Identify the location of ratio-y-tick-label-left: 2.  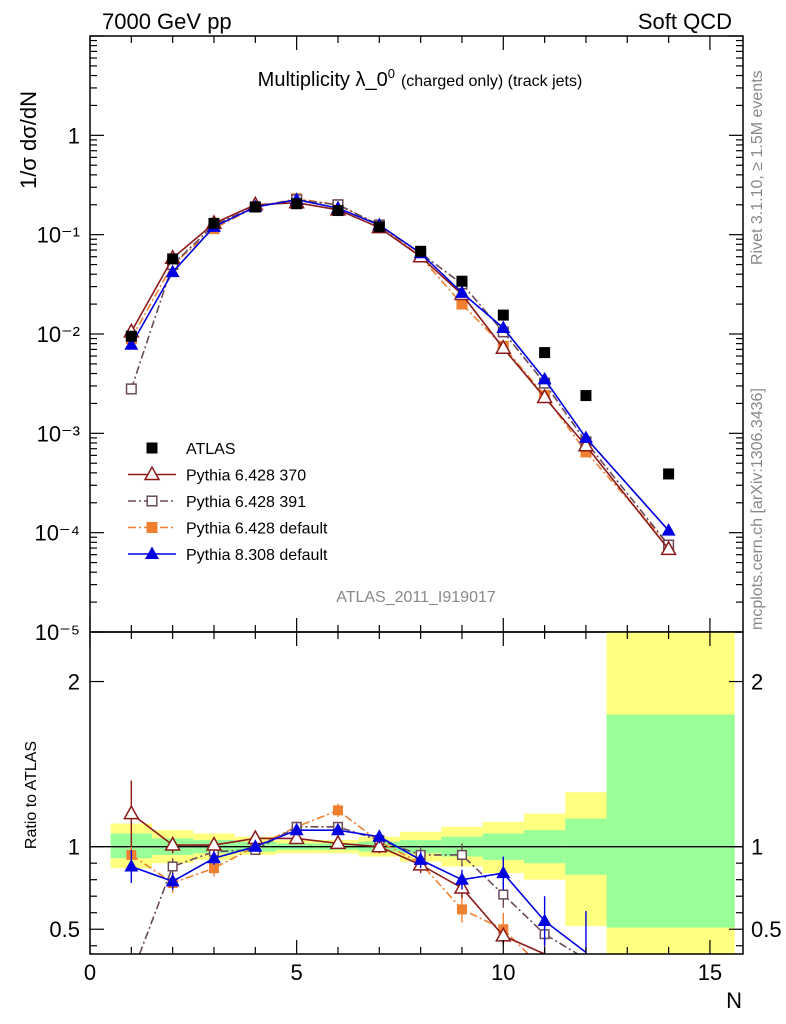
(74, 682).